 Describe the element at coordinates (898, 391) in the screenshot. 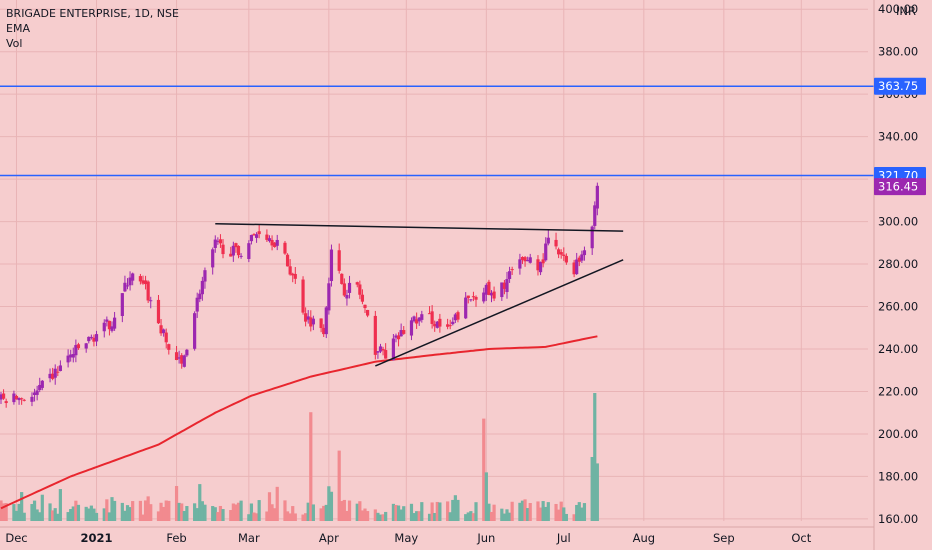

I see `y-tick-label-3: 220.00` at that location.